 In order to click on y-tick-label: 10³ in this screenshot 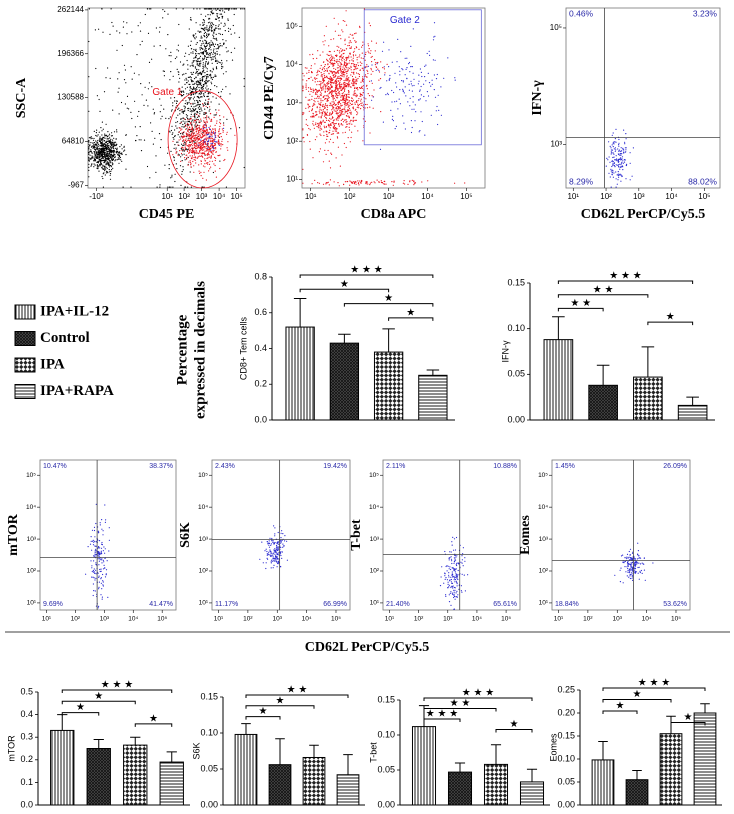, I will do `click(32, 539)`.